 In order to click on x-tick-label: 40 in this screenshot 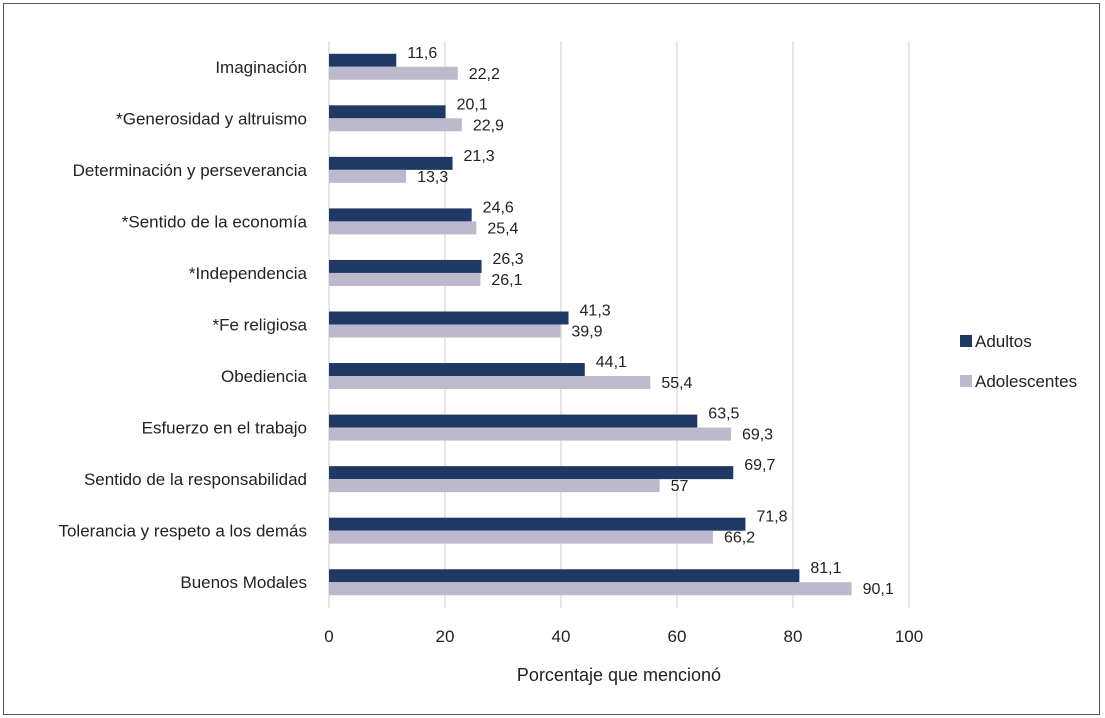, I will do `click(561, 636)`.